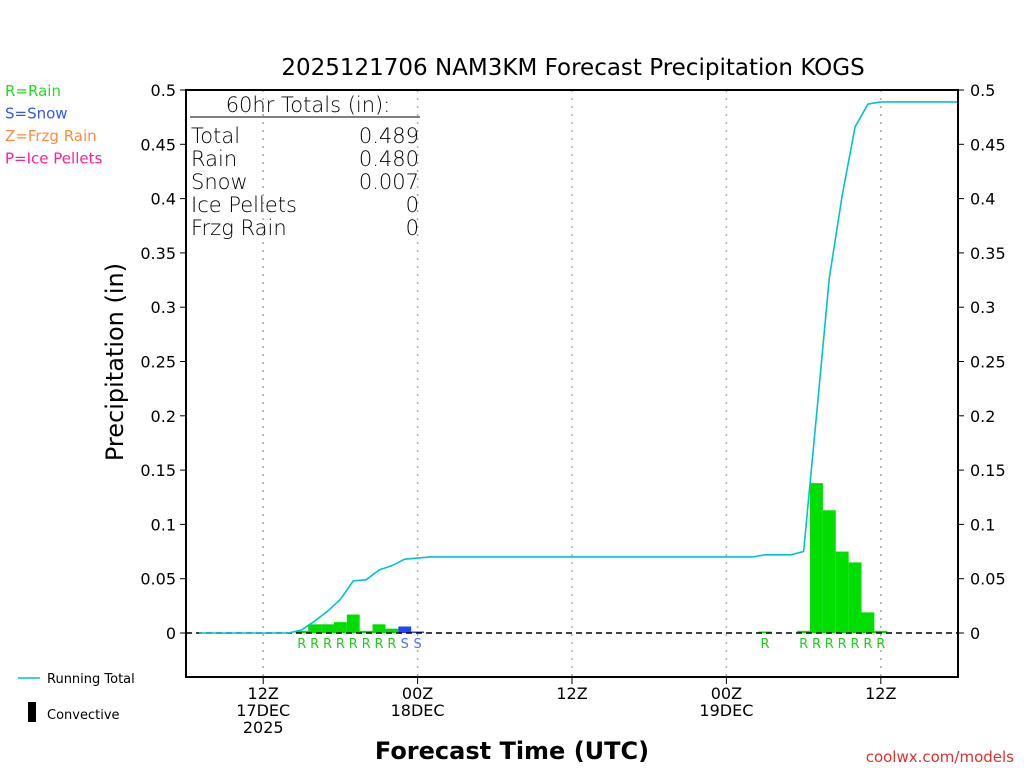 Image resolution: width=1024 pixels, height=768 pixels. What do you see at coordinates (158, 470) in the screenshot?
I see `y-tick-label-left: 0.15` at bounding box center [158, 470].